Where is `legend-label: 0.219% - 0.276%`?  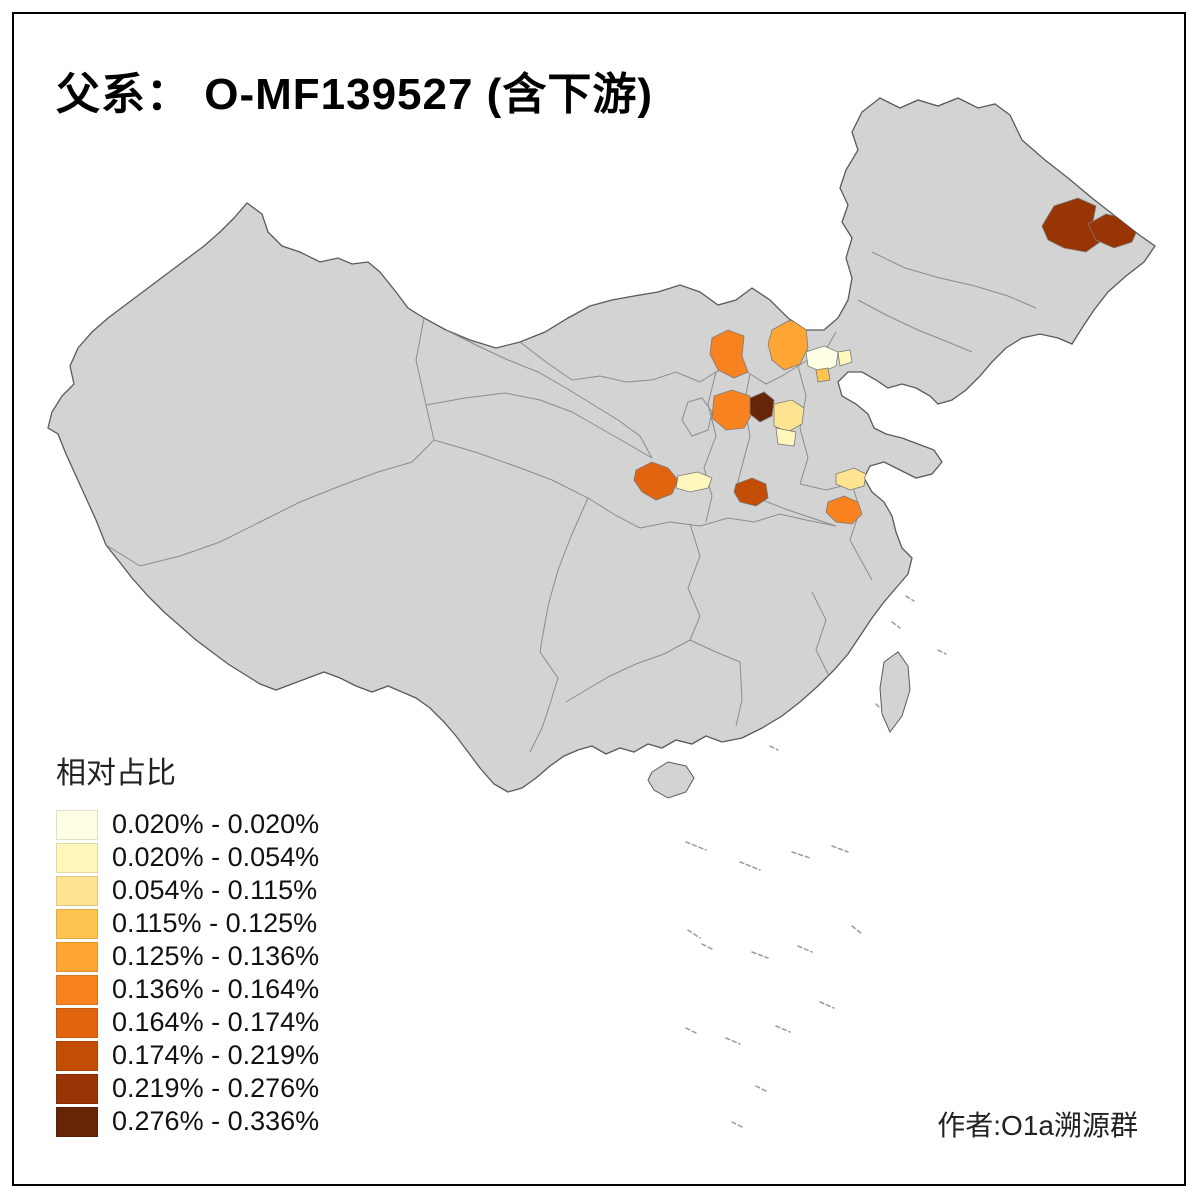
legend-label: 0.219% - 0.276% is located at coordinates (216, 1088).